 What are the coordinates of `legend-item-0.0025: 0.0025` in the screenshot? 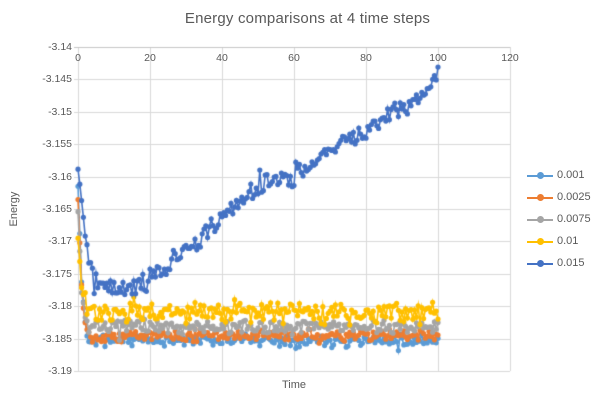 It's located at (559, 197).